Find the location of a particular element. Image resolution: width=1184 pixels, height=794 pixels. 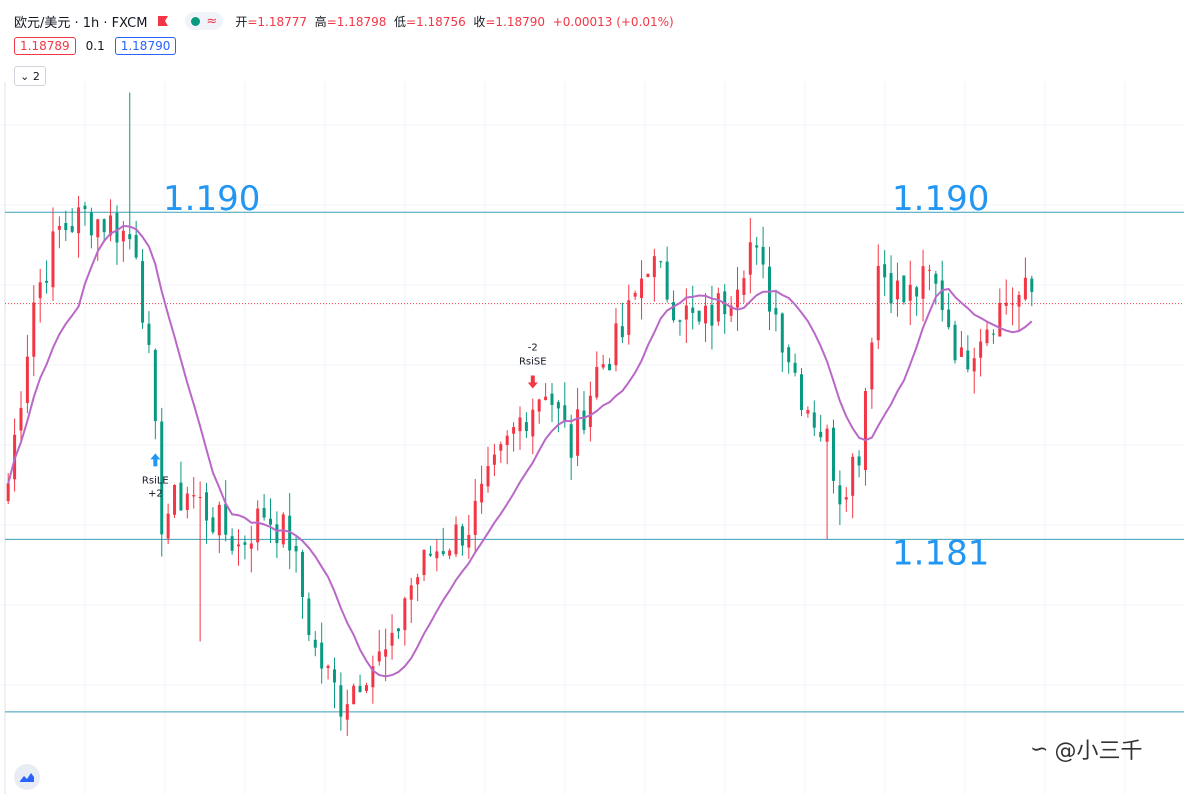

signal-label: RsiLE is located at coordinates (155, 480).